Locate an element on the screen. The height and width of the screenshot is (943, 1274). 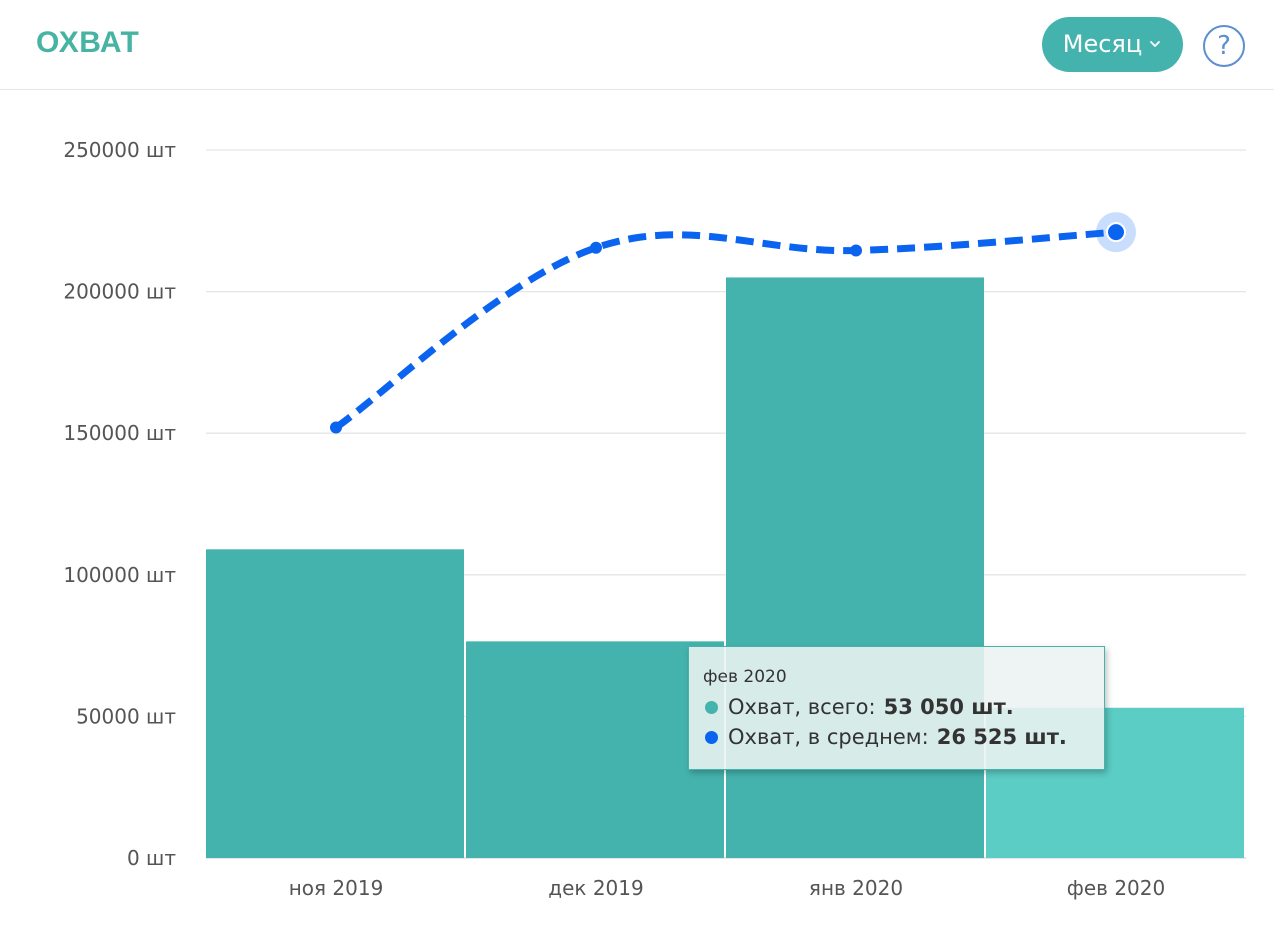
tooltip-title: фев 2020 is located at coordinates (745, 677).